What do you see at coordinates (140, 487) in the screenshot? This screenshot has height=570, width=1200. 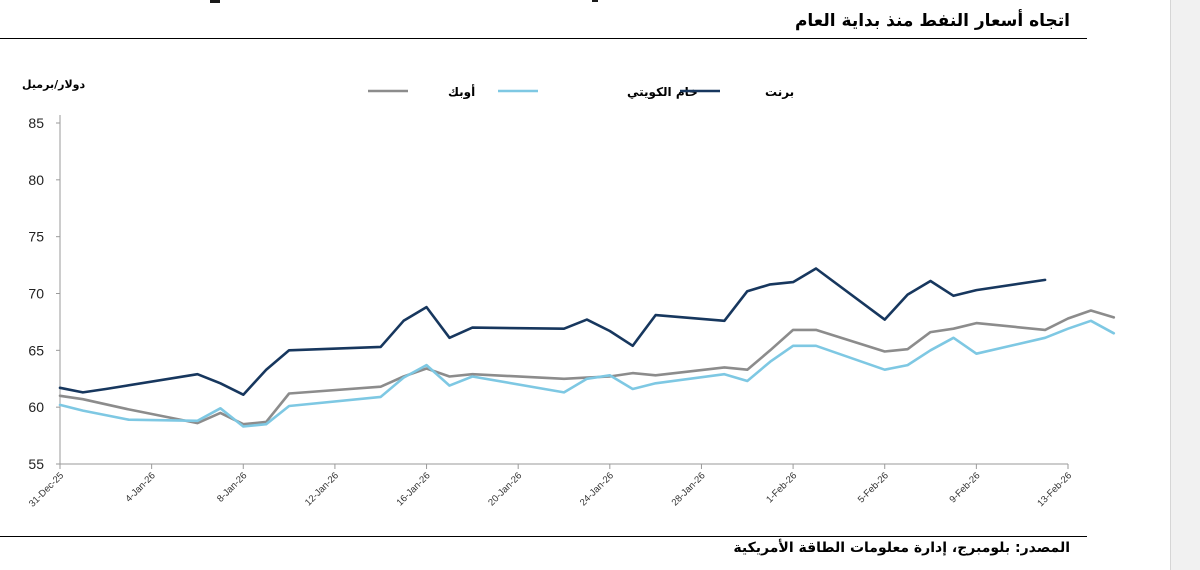 I see `x-tick-label: 4-Jan-26` at bounding box center [140, 487].